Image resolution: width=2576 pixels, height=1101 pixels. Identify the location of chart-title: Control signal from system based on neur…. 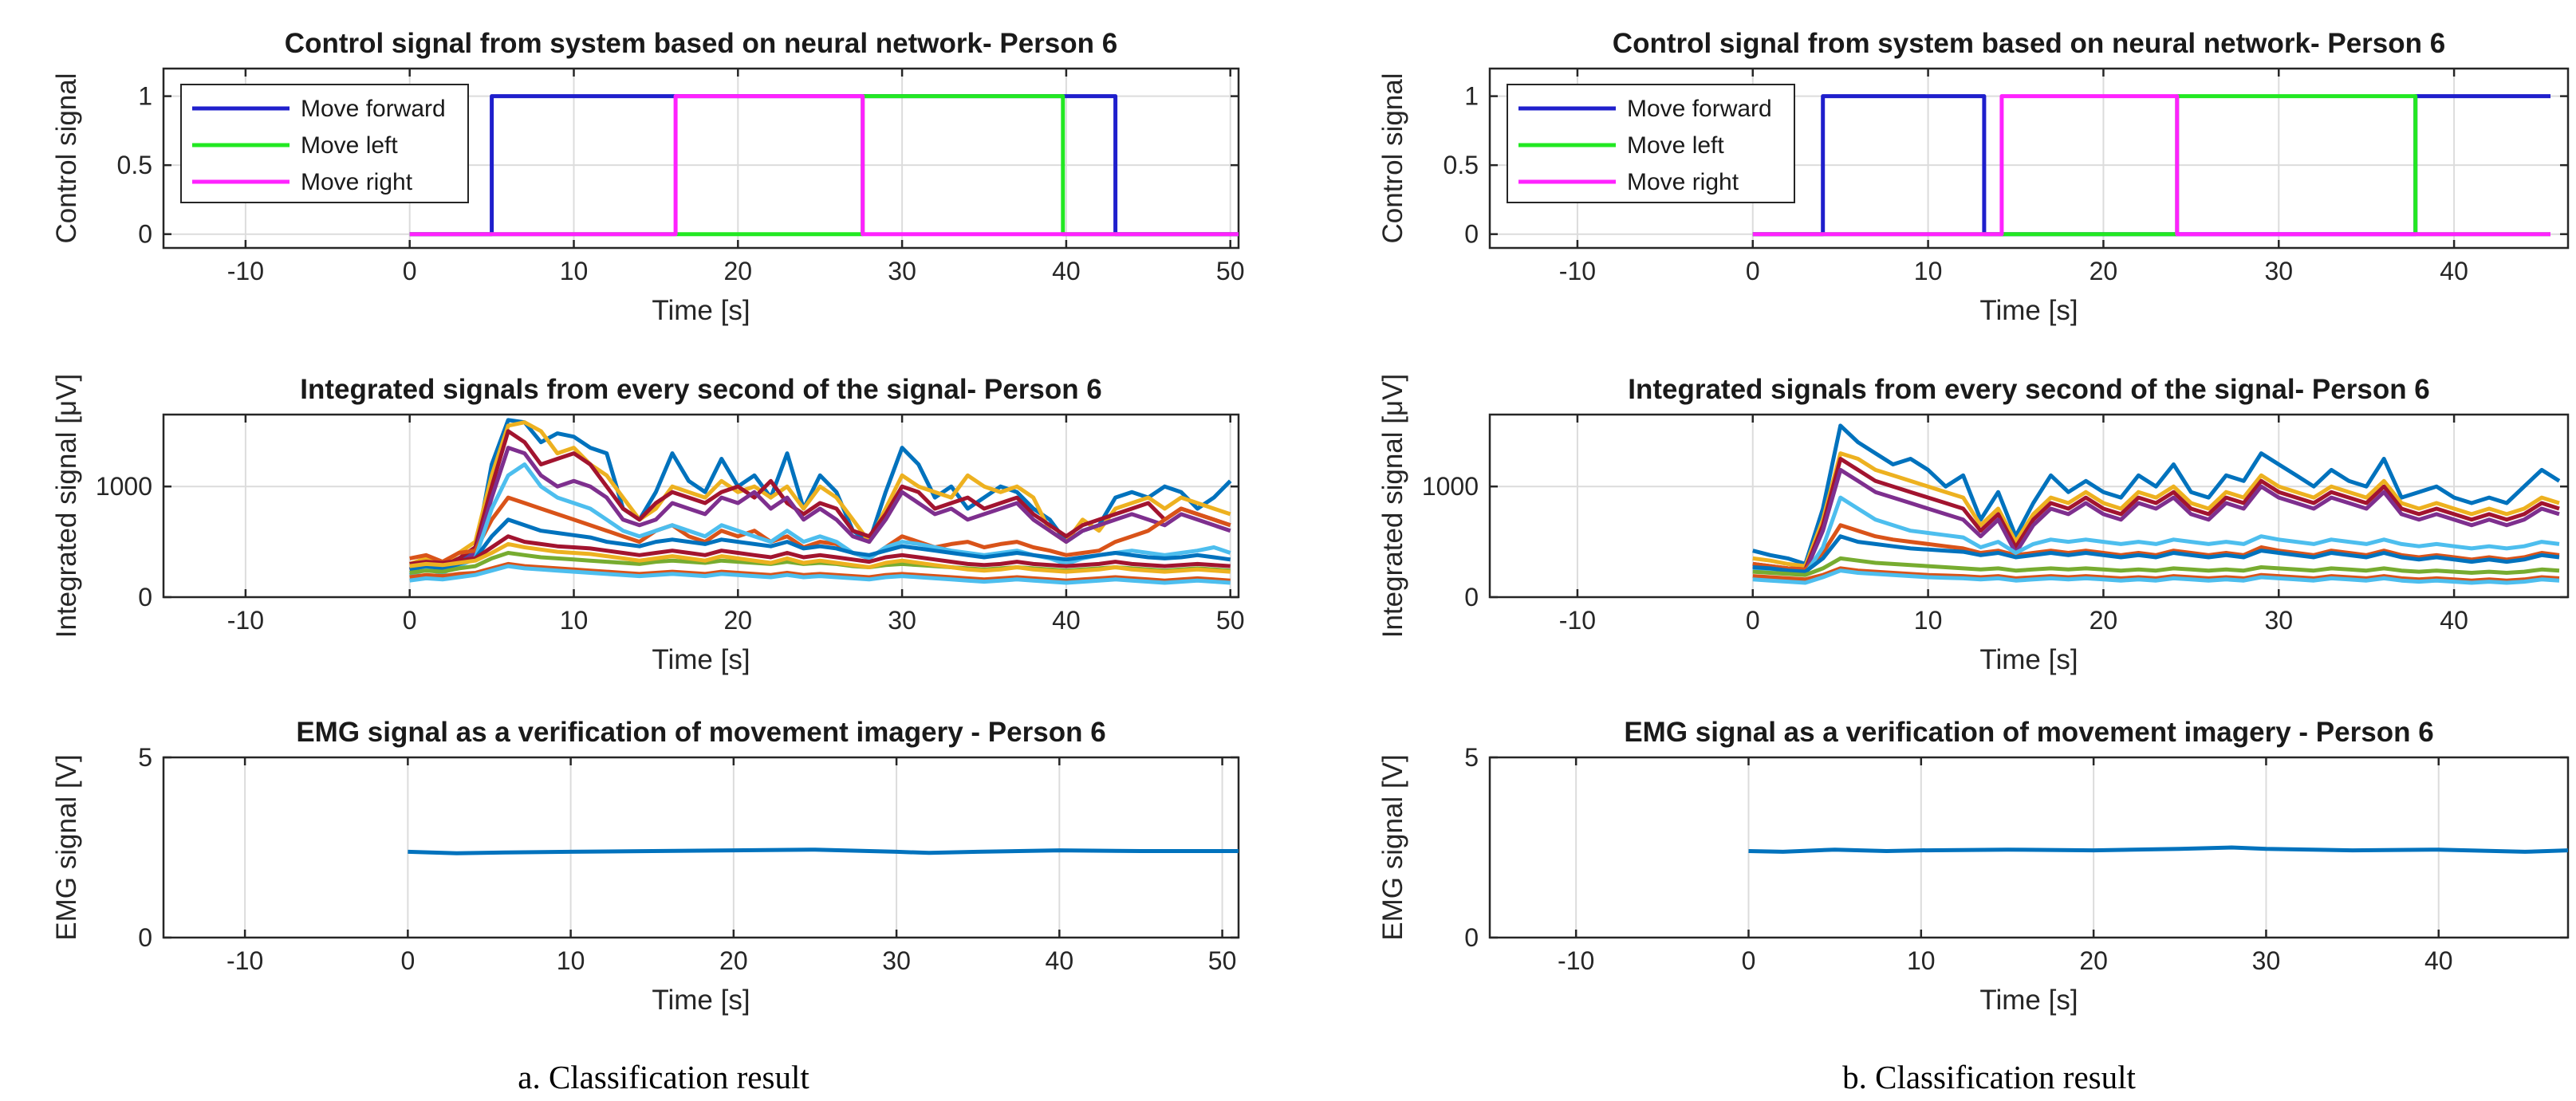
(2029, 43).